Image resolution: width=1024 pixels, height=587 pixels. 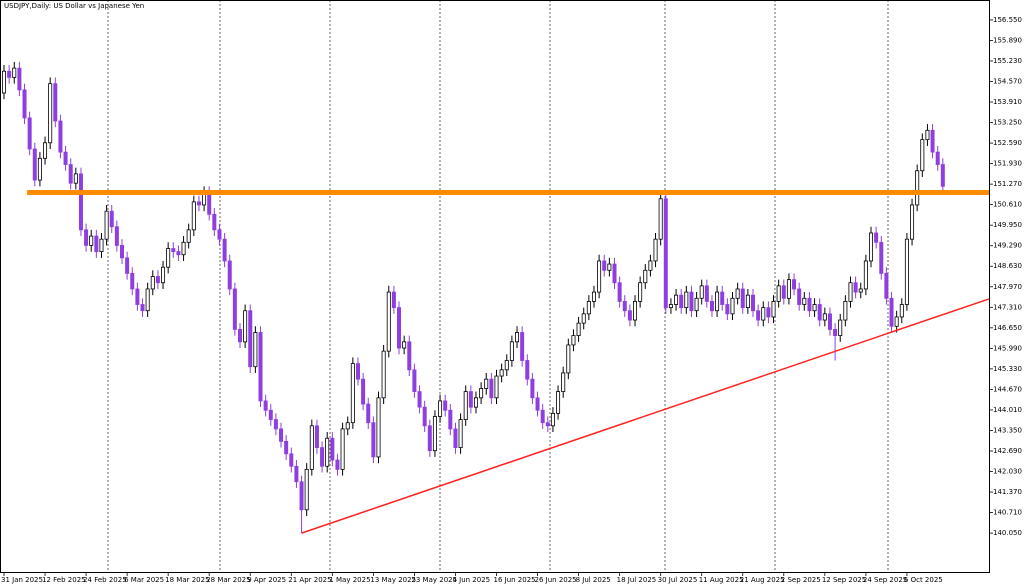 I want to click on x-tick-label: 6 Oct 2025, so click(x=923, y=580).